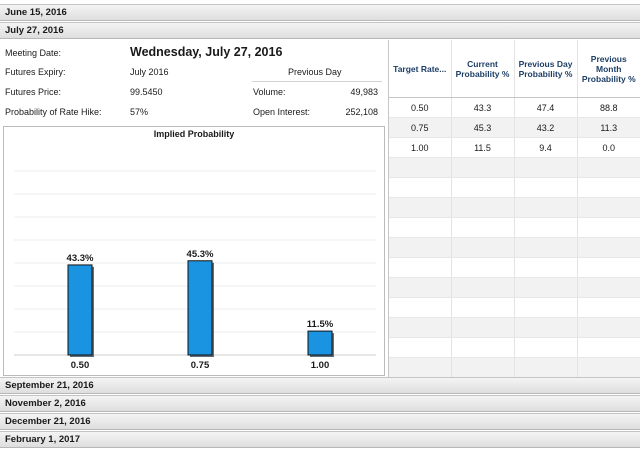  What do you see at coordinates (33, 92) in the screenshot?
I see `futures-price-label: Futures Price:` at bounding box center [33, 92].